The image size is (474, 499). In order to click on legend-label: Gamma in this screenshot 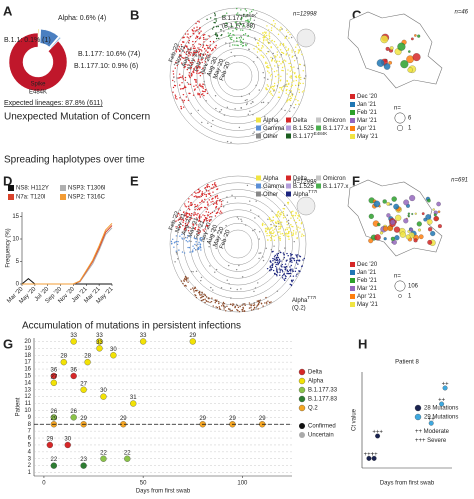, I will do `click(274, 187)`.